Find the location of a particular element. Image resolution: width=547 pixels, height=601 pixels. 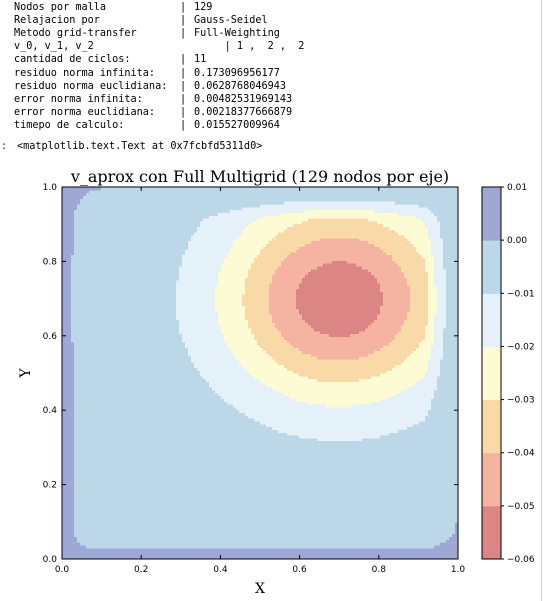

colorbar-tick-label: −0.05 is located at coordinates (521, 507).